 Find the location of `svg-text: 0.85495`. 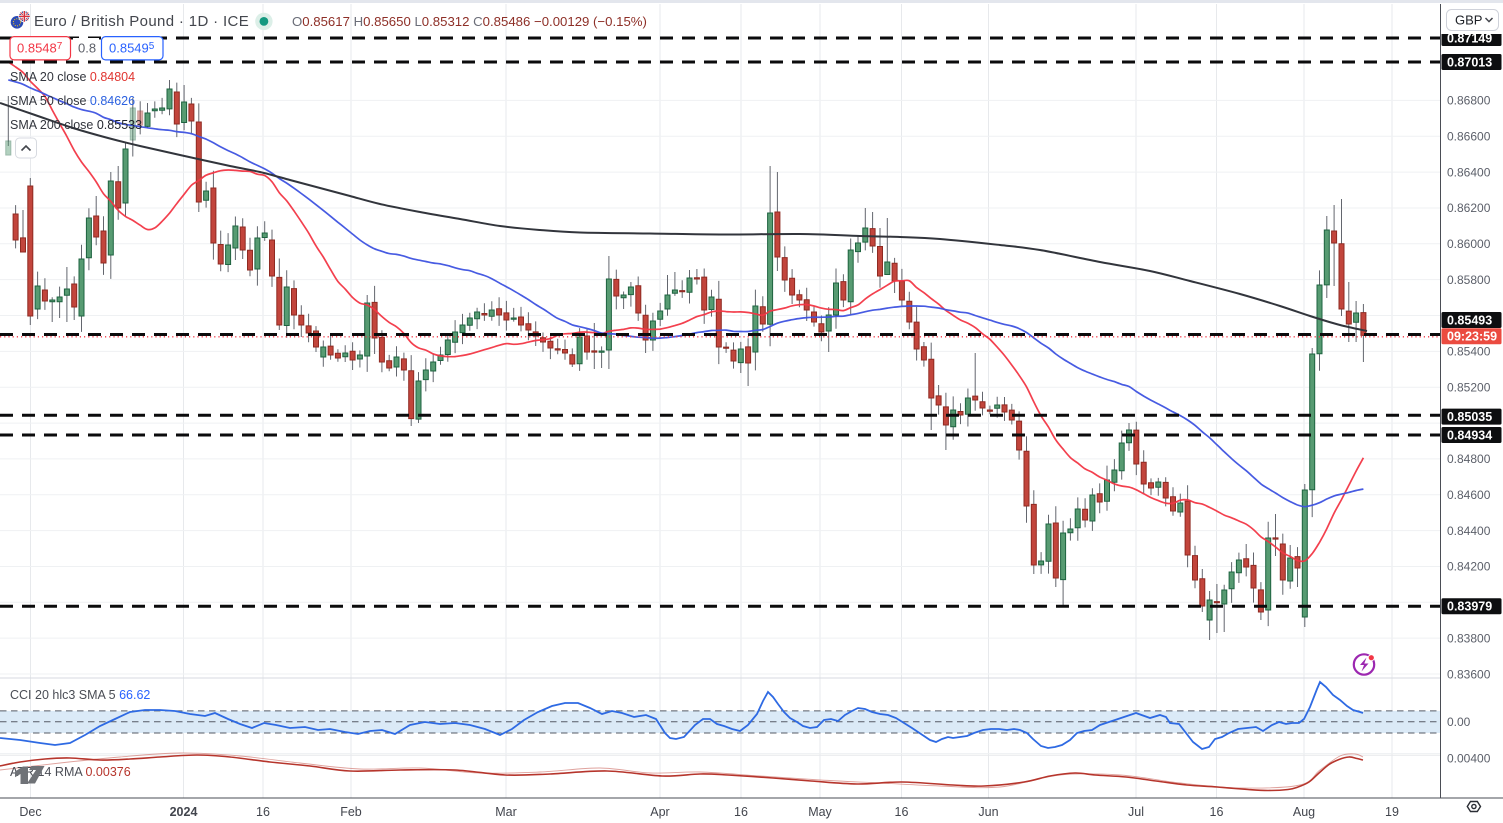

svg-text: 0.85495 is located at coordinates (132, 48).